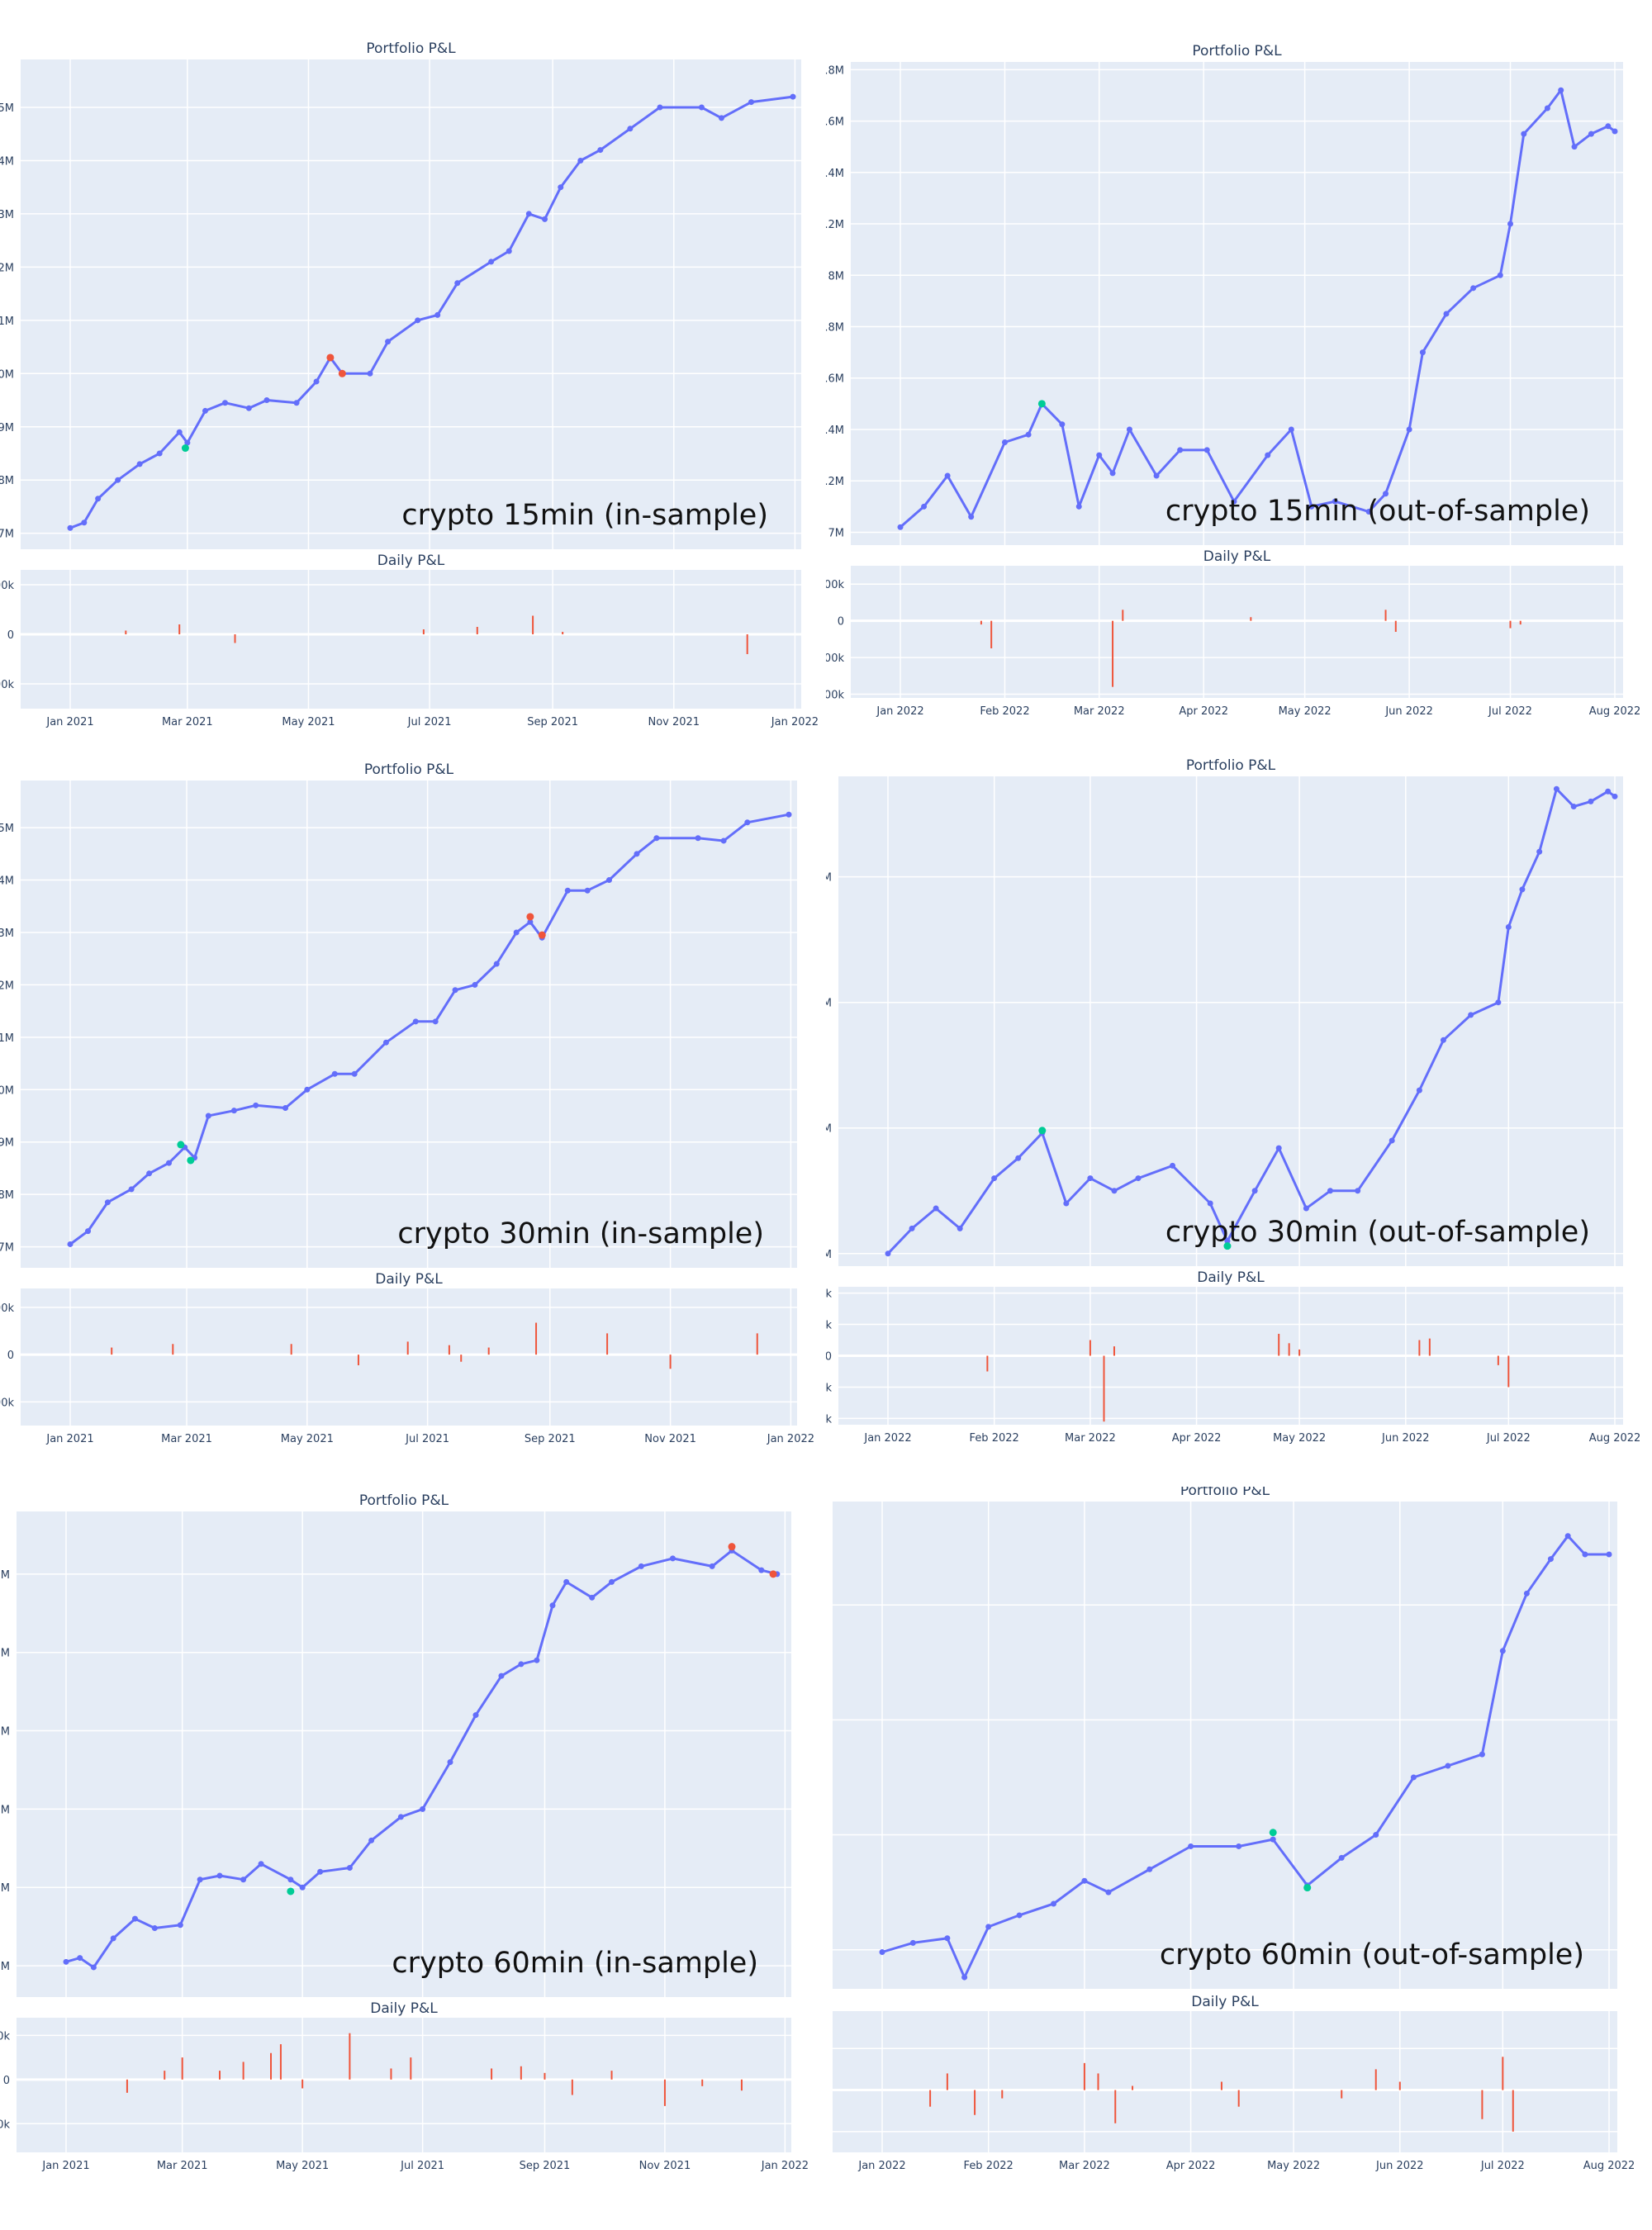  I want to click on x-tick-label: Mar 2021, so click(186, 1439).